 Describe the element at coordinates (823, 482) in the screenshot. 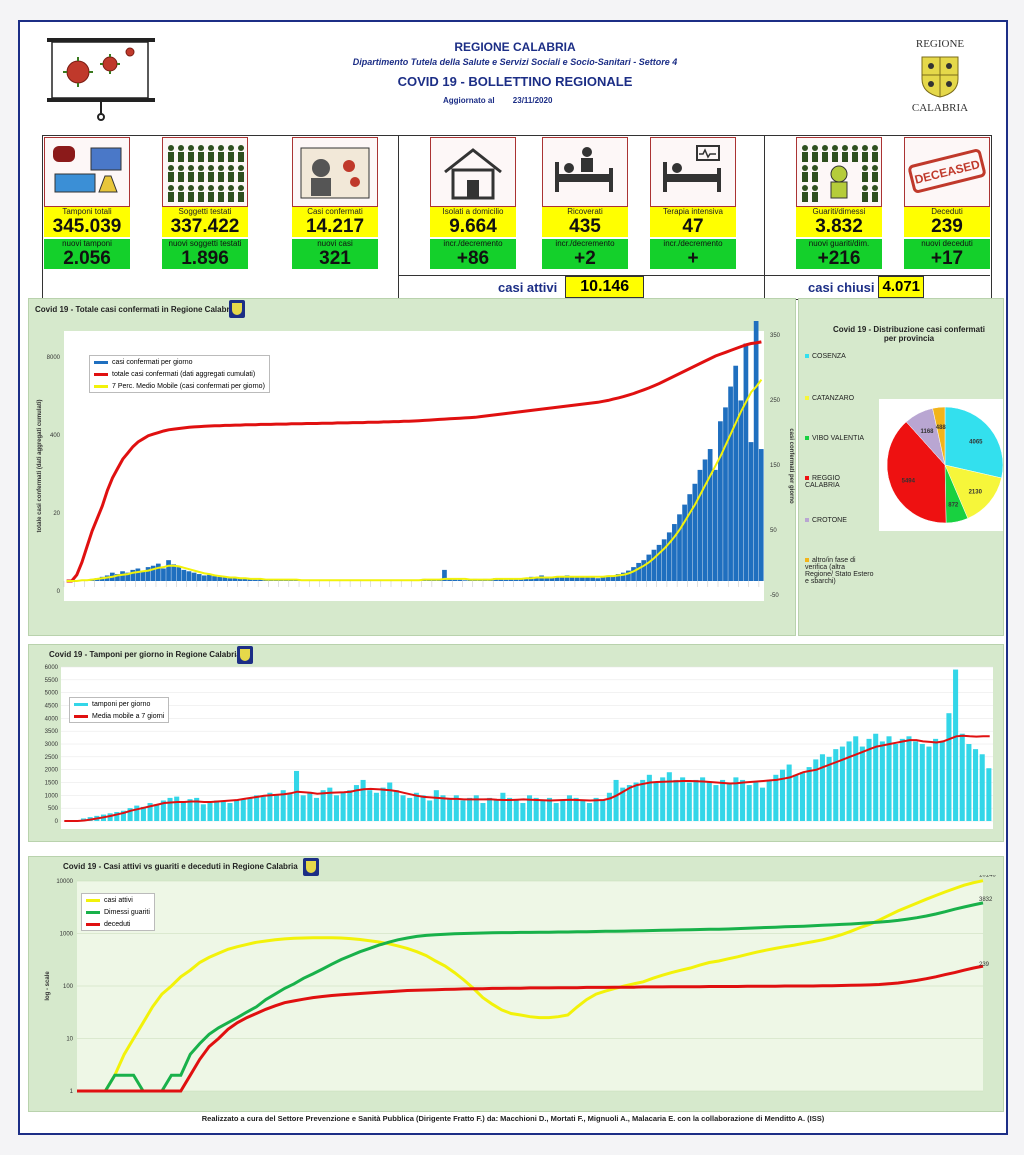

I see `pie-legend-label: REGGIO CALABRIA` at that location.